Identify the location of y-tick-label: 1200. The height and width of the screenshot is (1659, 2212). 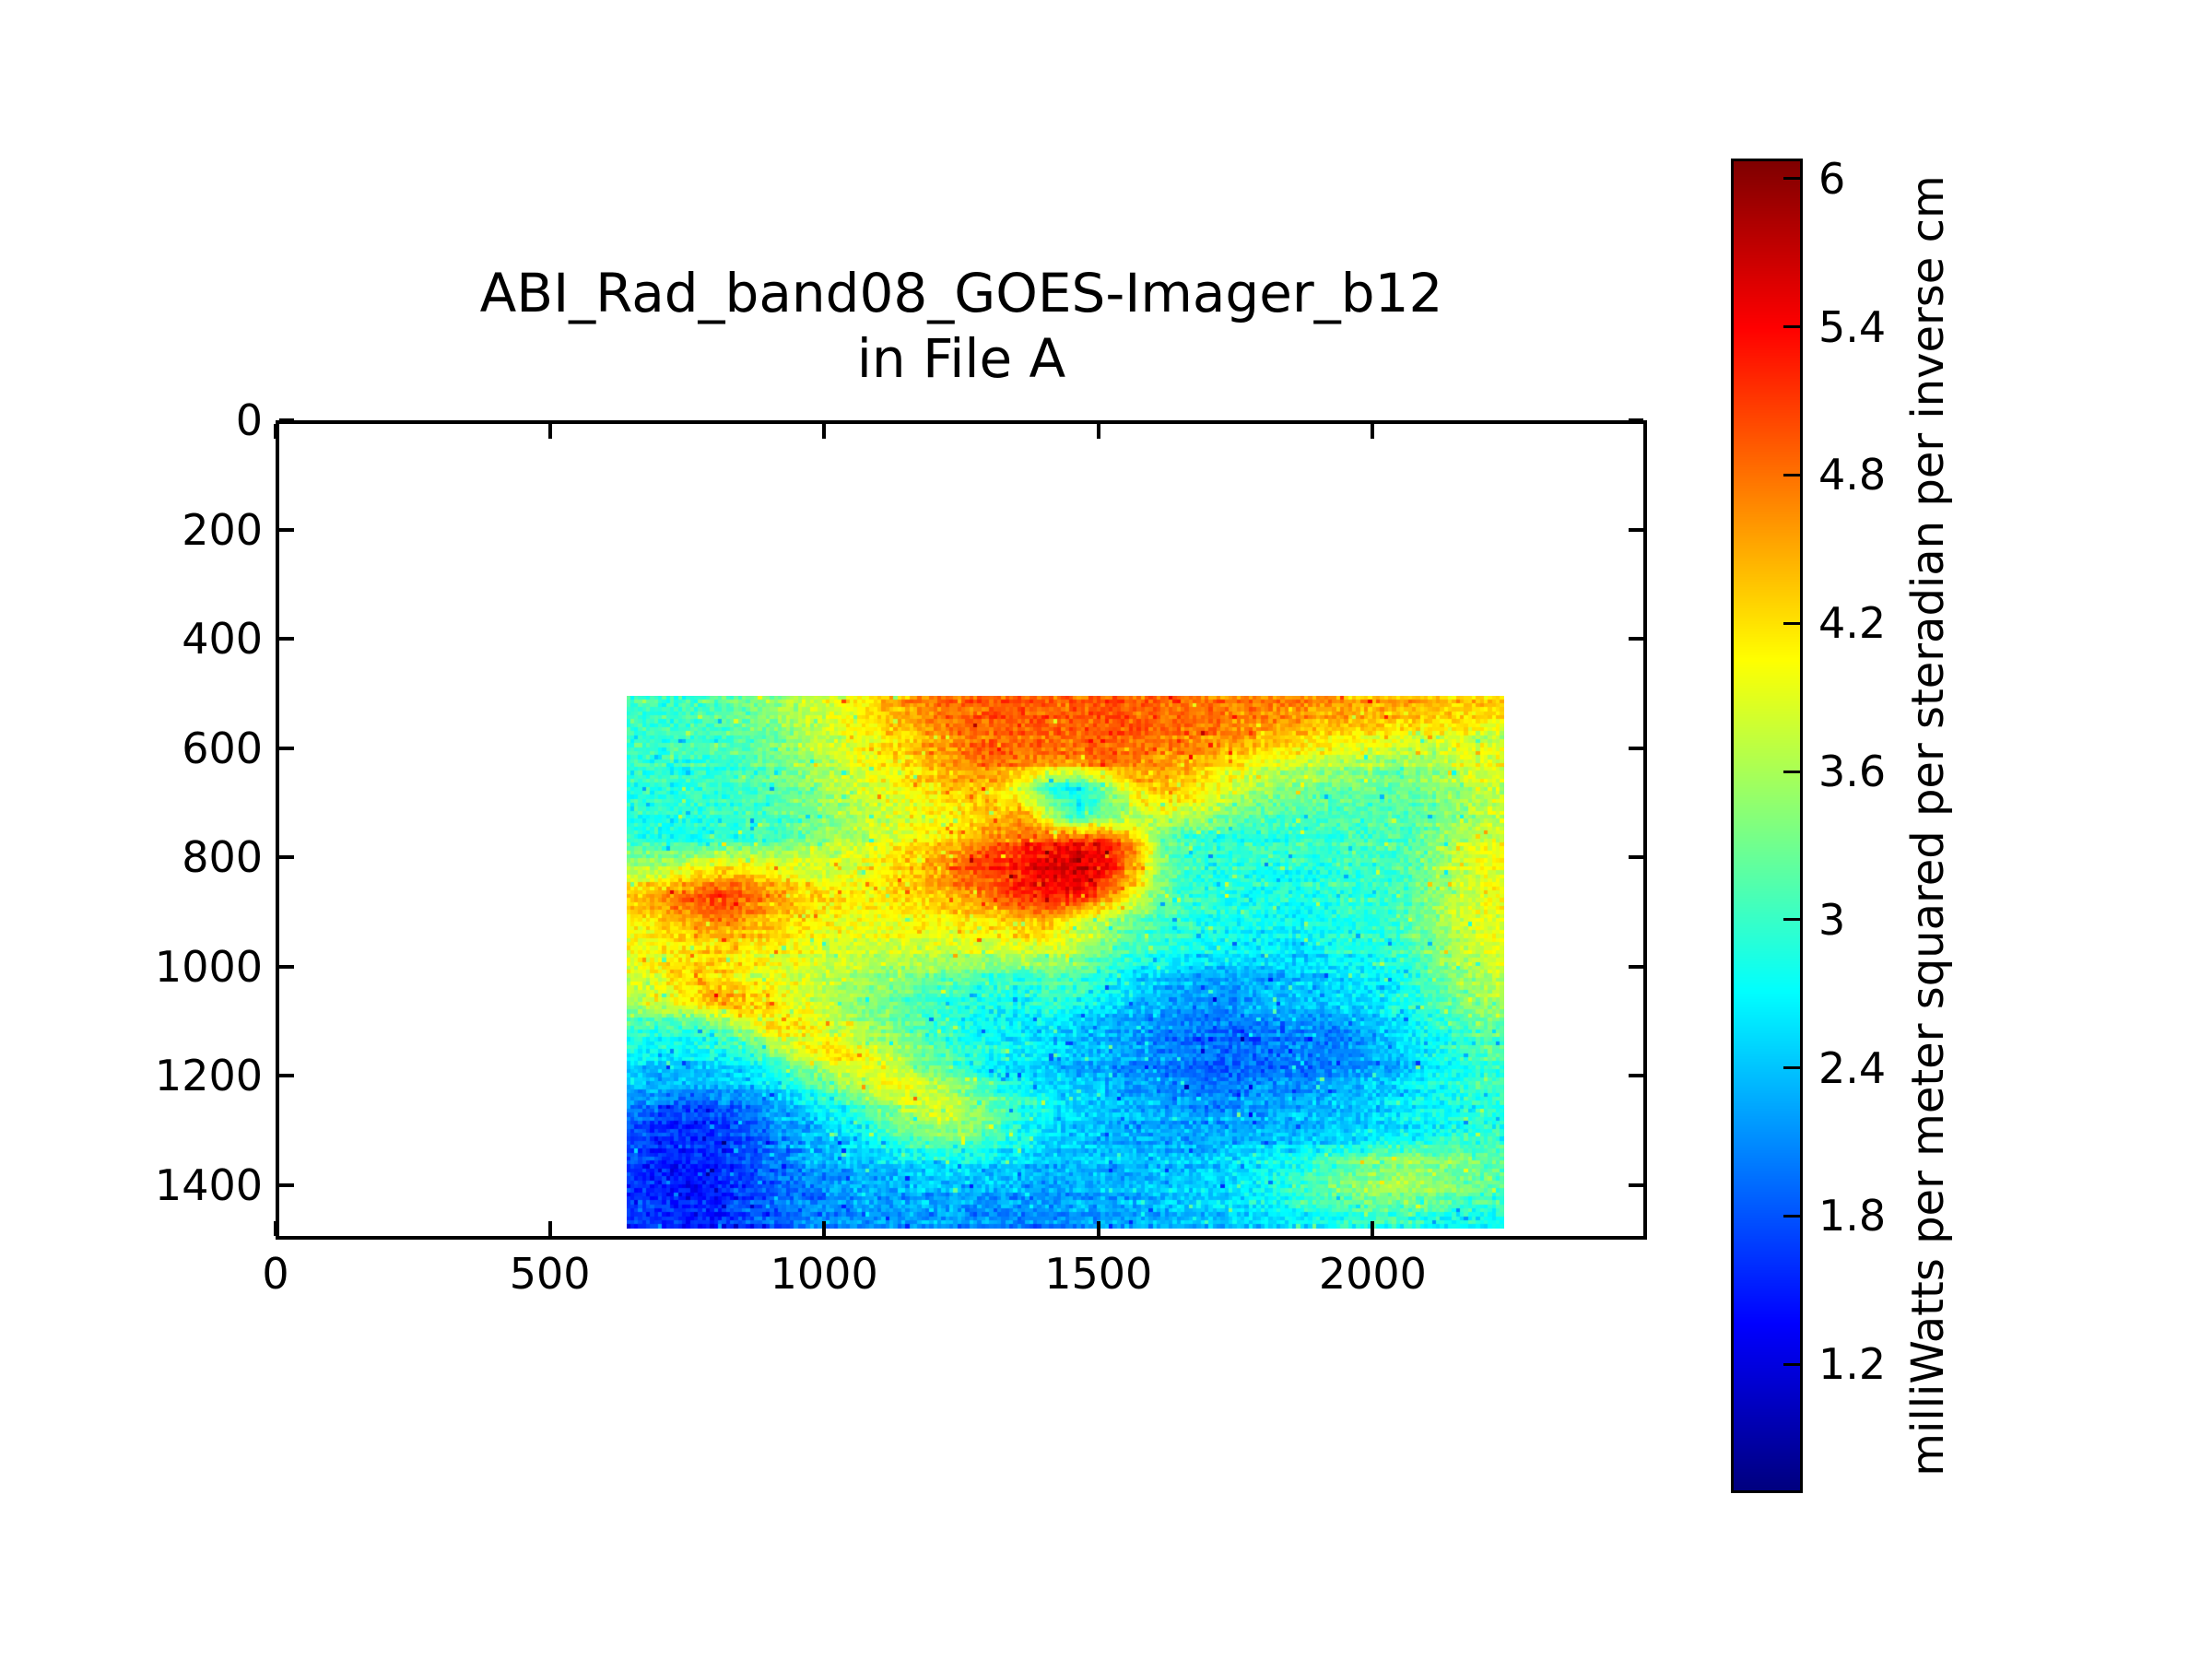
(208, 1076).